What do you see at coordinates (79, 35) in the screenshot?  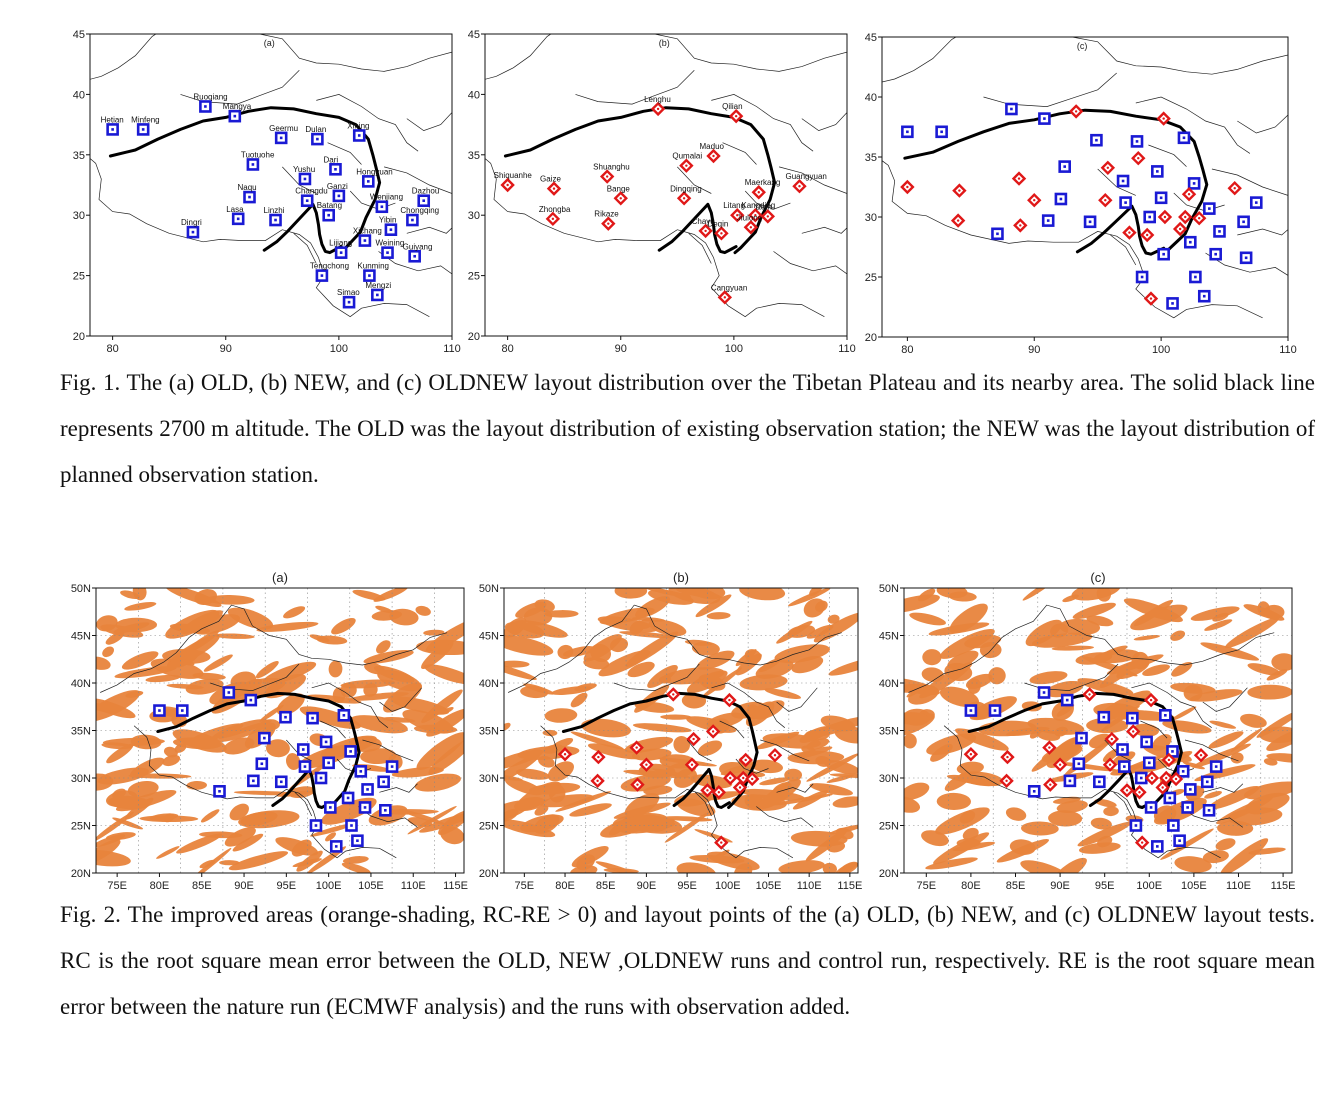 I see `y-tick-label: 45` at bounding box center [79, 35].